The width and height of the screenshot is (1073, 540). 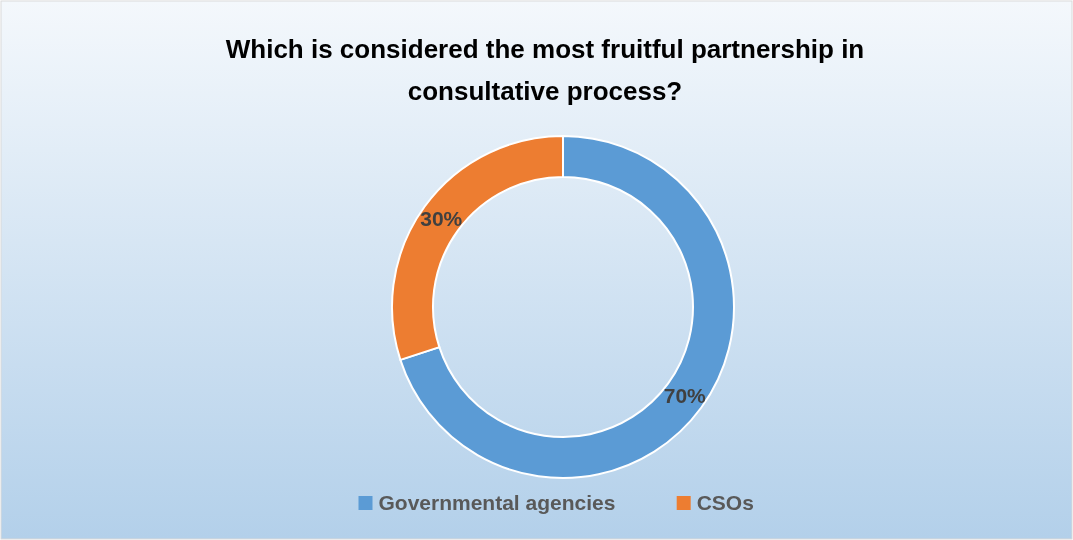 What do you see at coordinates (725, 503) in the screenshot?
I see `legend-label: CSOs` at bounding box center [725, 503].